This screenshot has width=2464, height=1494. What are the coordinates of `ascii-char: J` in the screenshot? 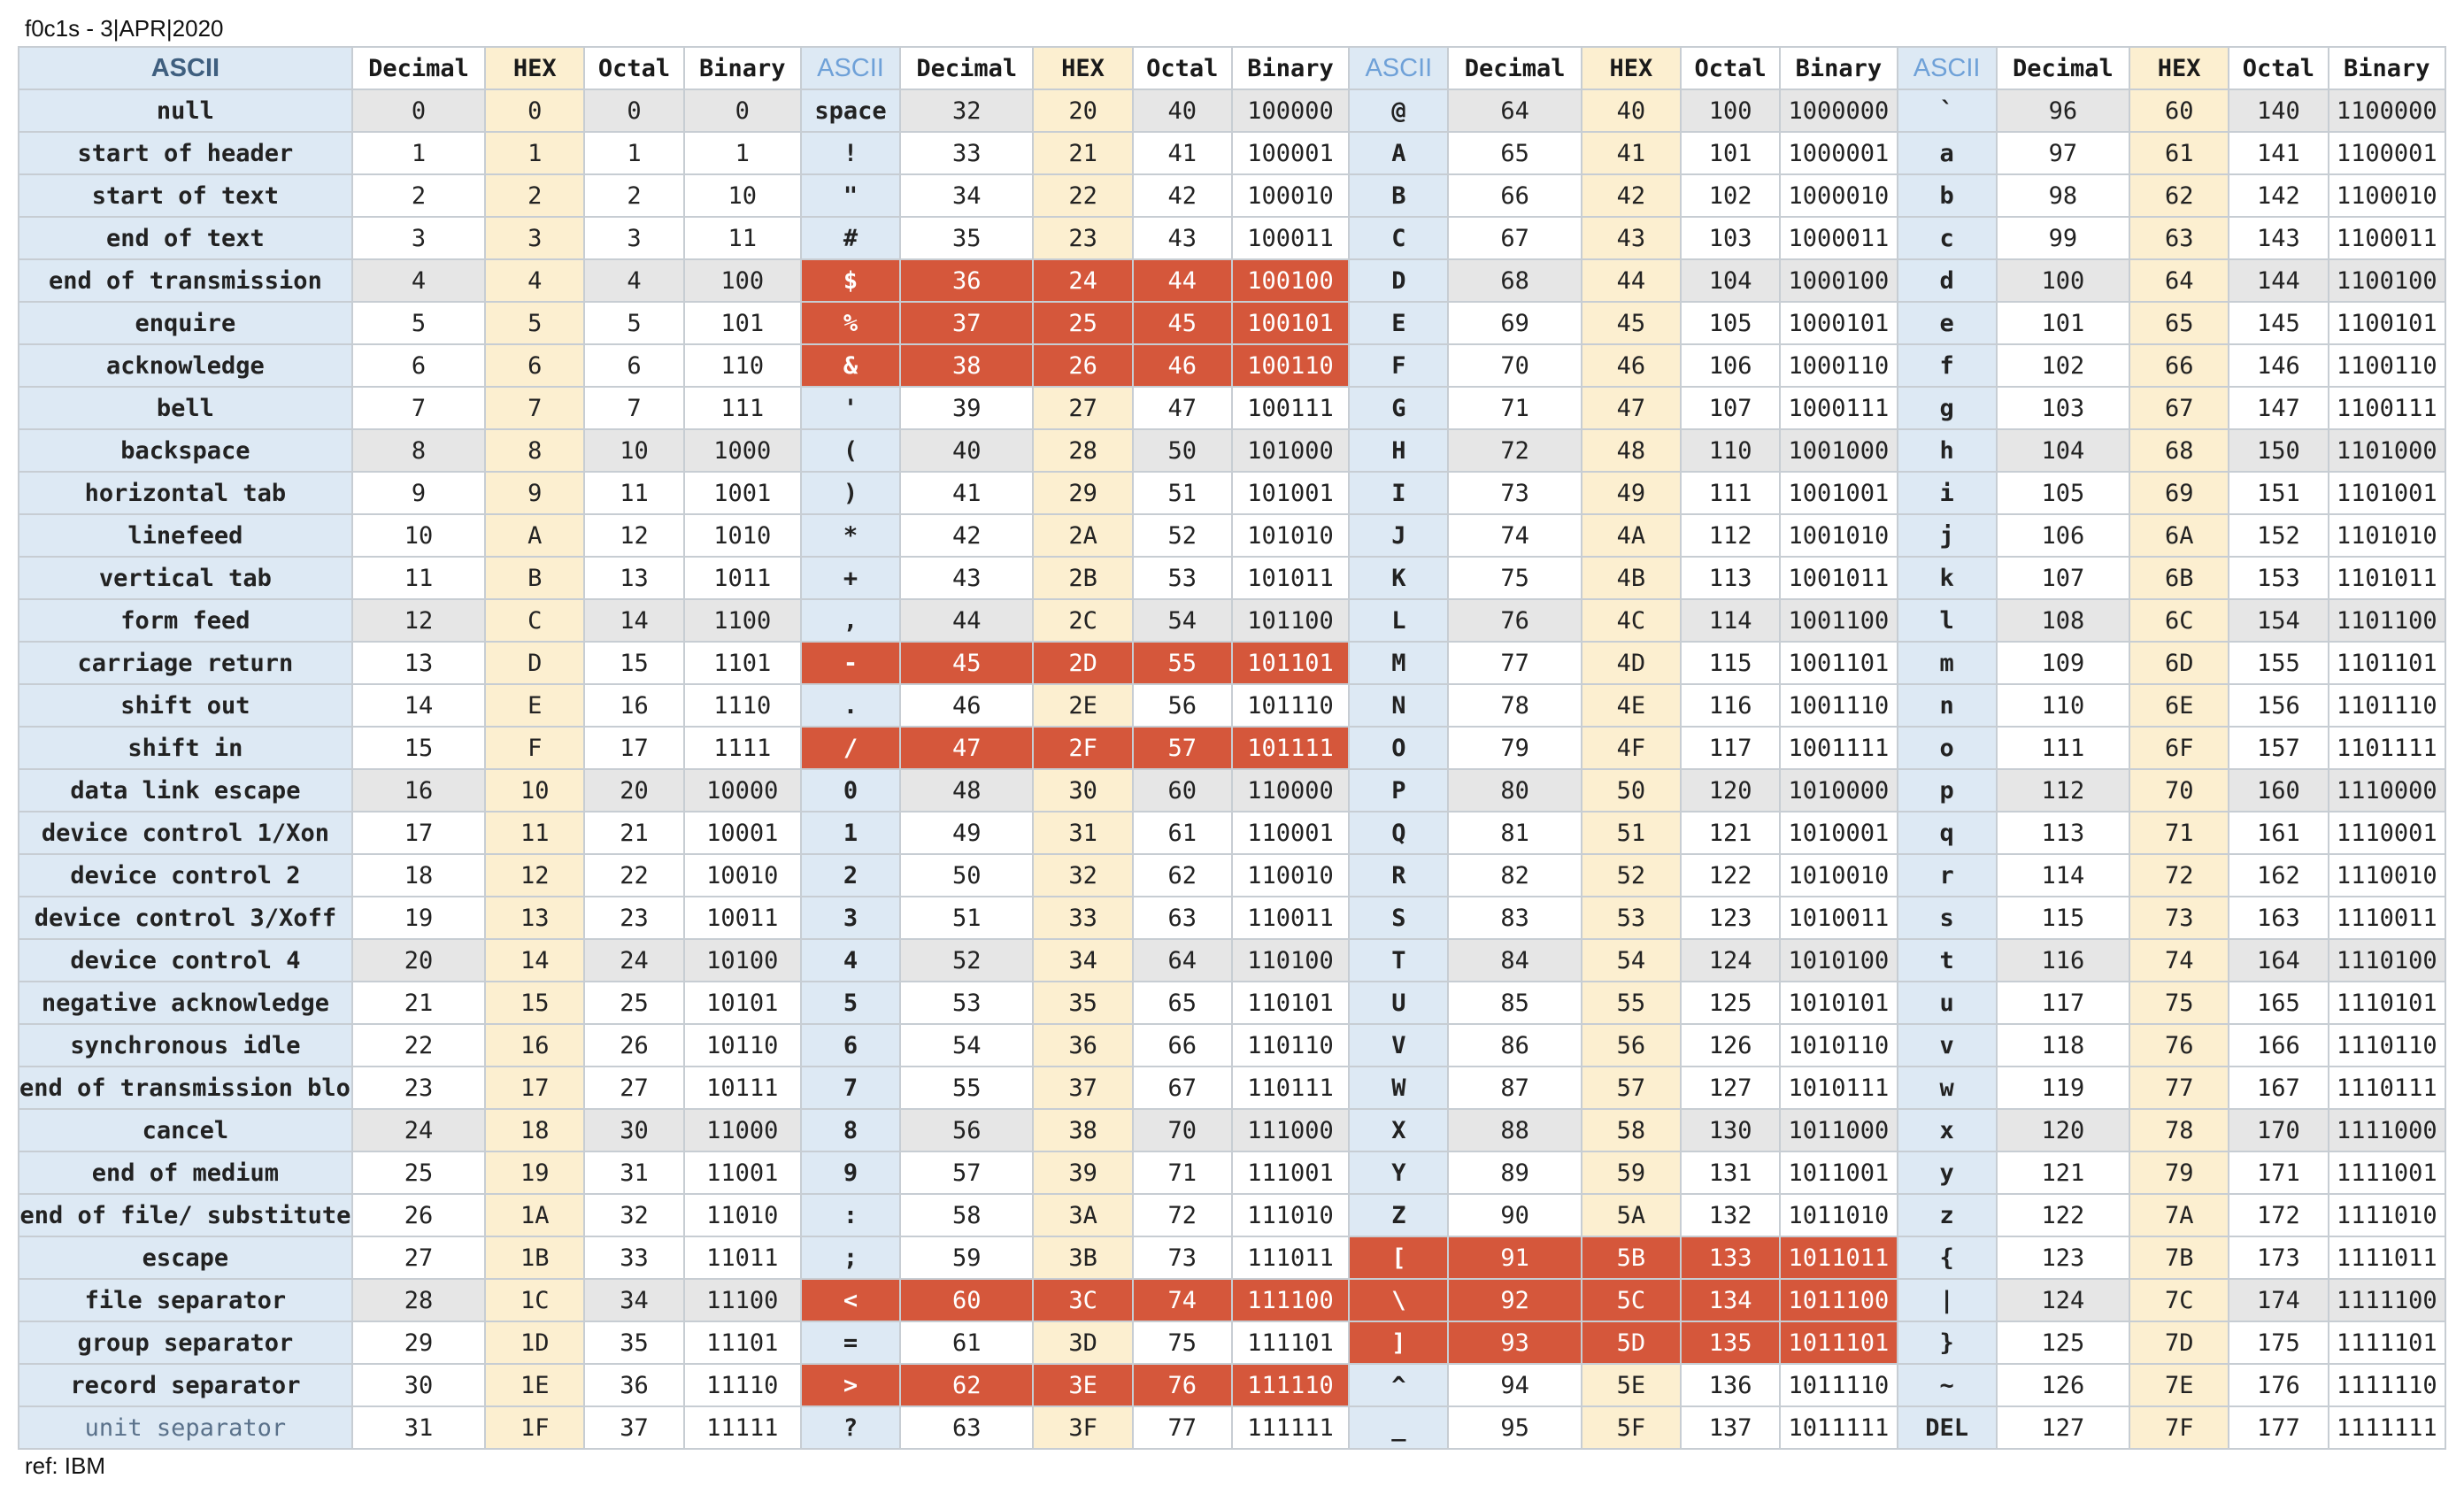 It's located at (1399, 535).